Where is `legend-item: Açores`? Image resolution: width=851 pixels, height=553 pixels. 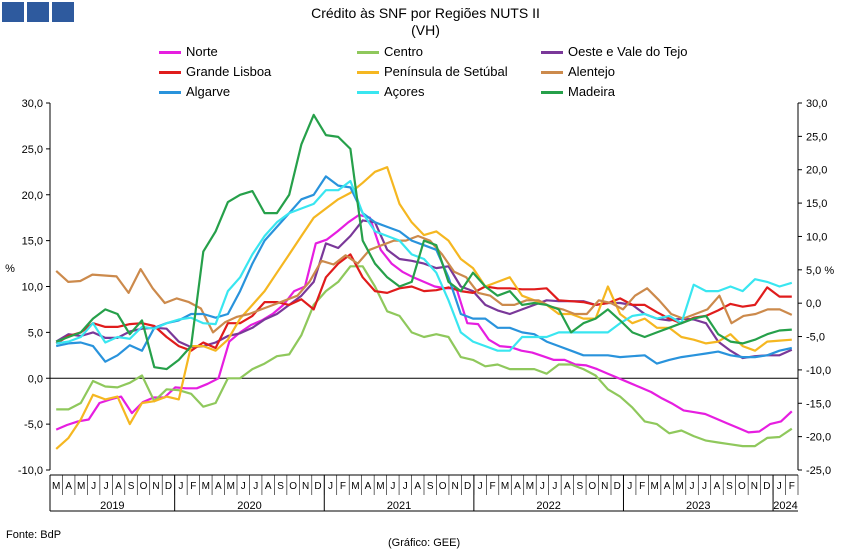 legend-item: Açores is located at coordinates (390, 91).